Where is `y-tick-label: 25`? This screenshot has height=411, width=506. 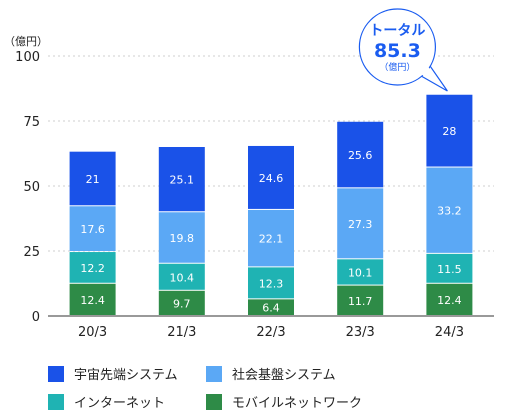 y-tick-label: 25 is located at coordinates (31, 252).